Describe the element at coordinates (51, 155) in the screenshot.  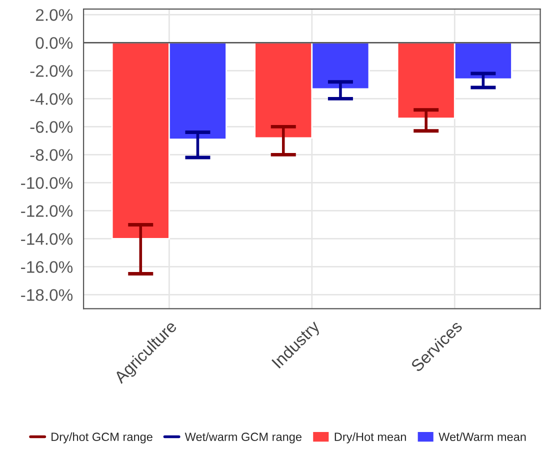
I see `y-tick-label: -8.0%` at that location.